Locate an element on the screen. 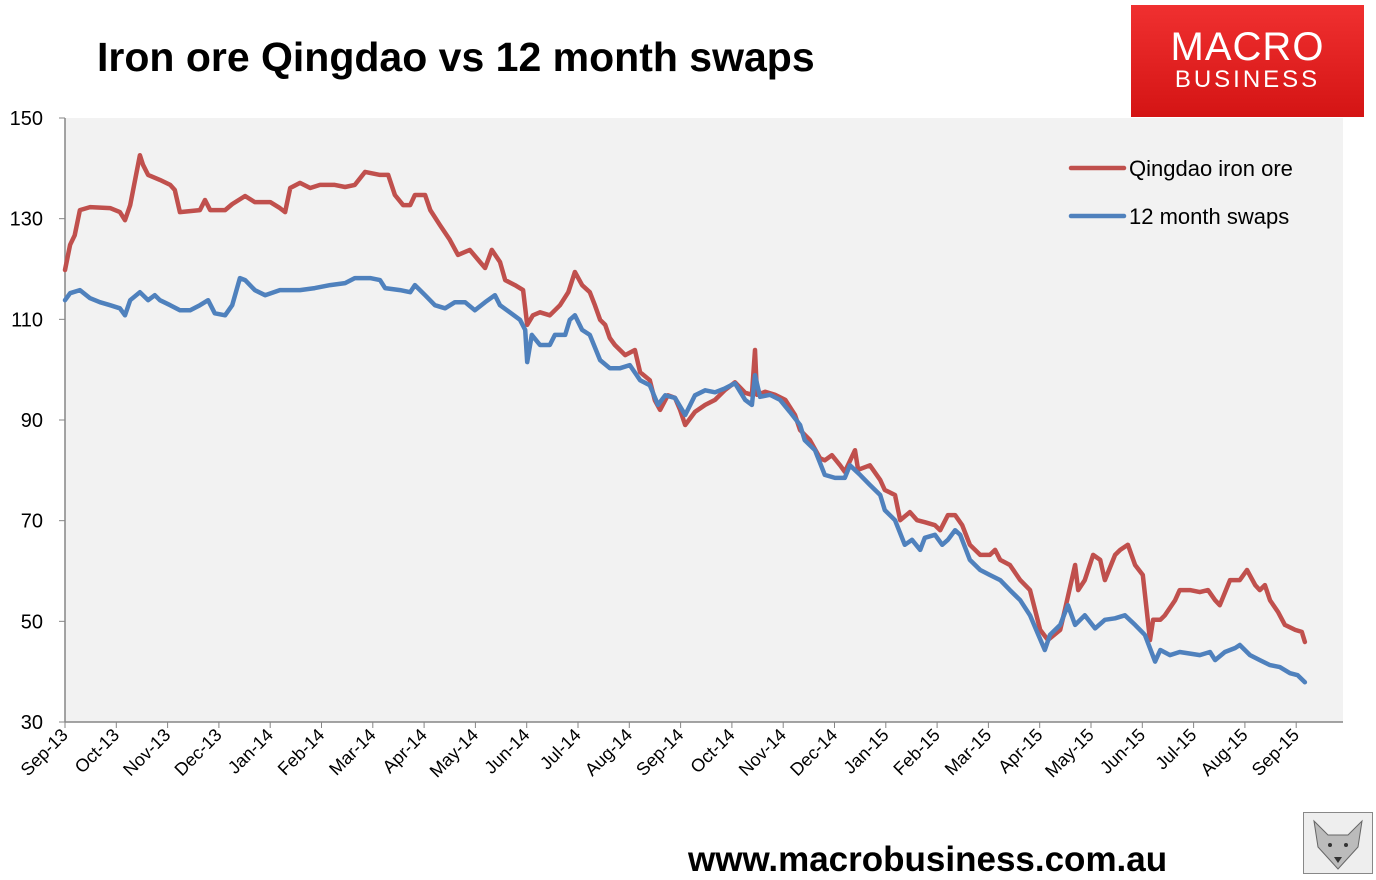 This screenshot has width=1376, height=880. x-tick-label: Aug-14 is located at coordinates (608, 752).